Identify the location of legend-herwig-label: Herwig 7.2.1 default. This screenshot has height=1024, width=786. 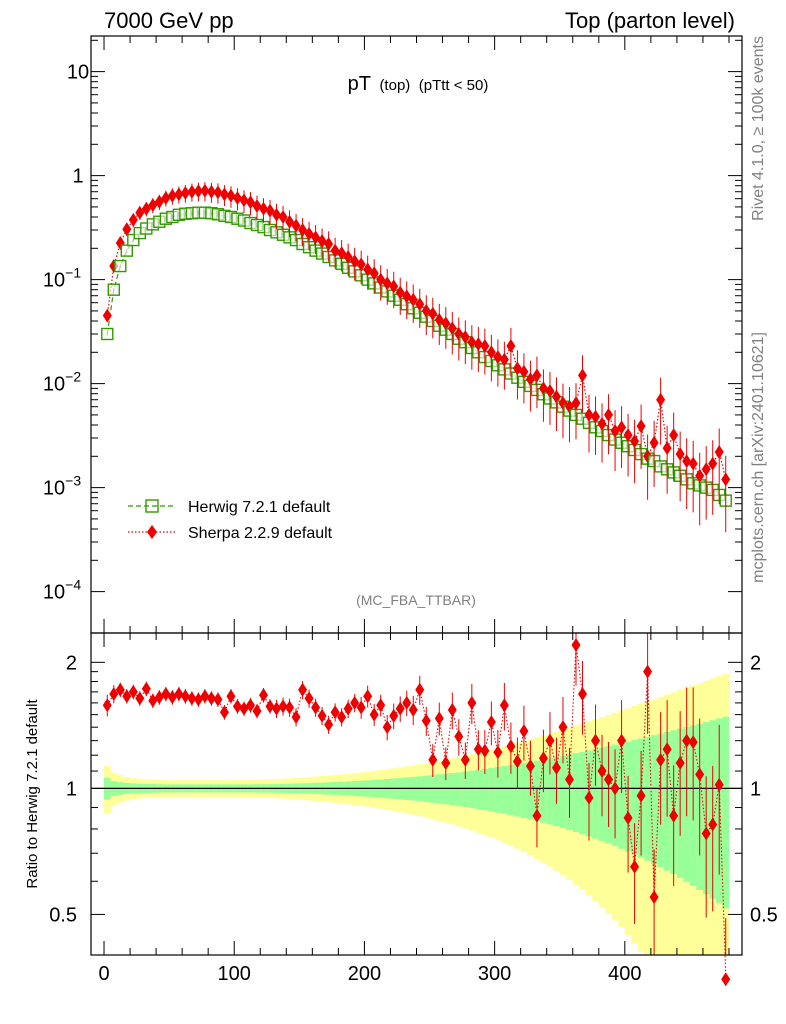
(259, 507).